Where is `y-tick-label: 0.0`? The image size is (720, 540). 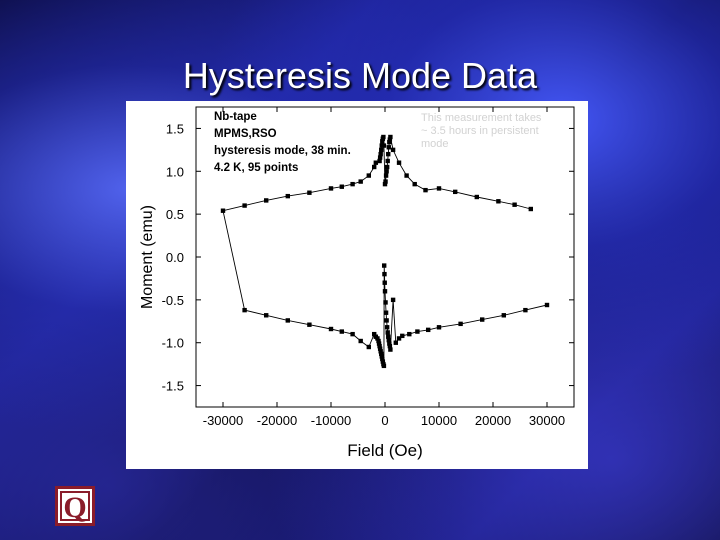
y-tick-label: 0.0 is located at coordinates (175, 257).